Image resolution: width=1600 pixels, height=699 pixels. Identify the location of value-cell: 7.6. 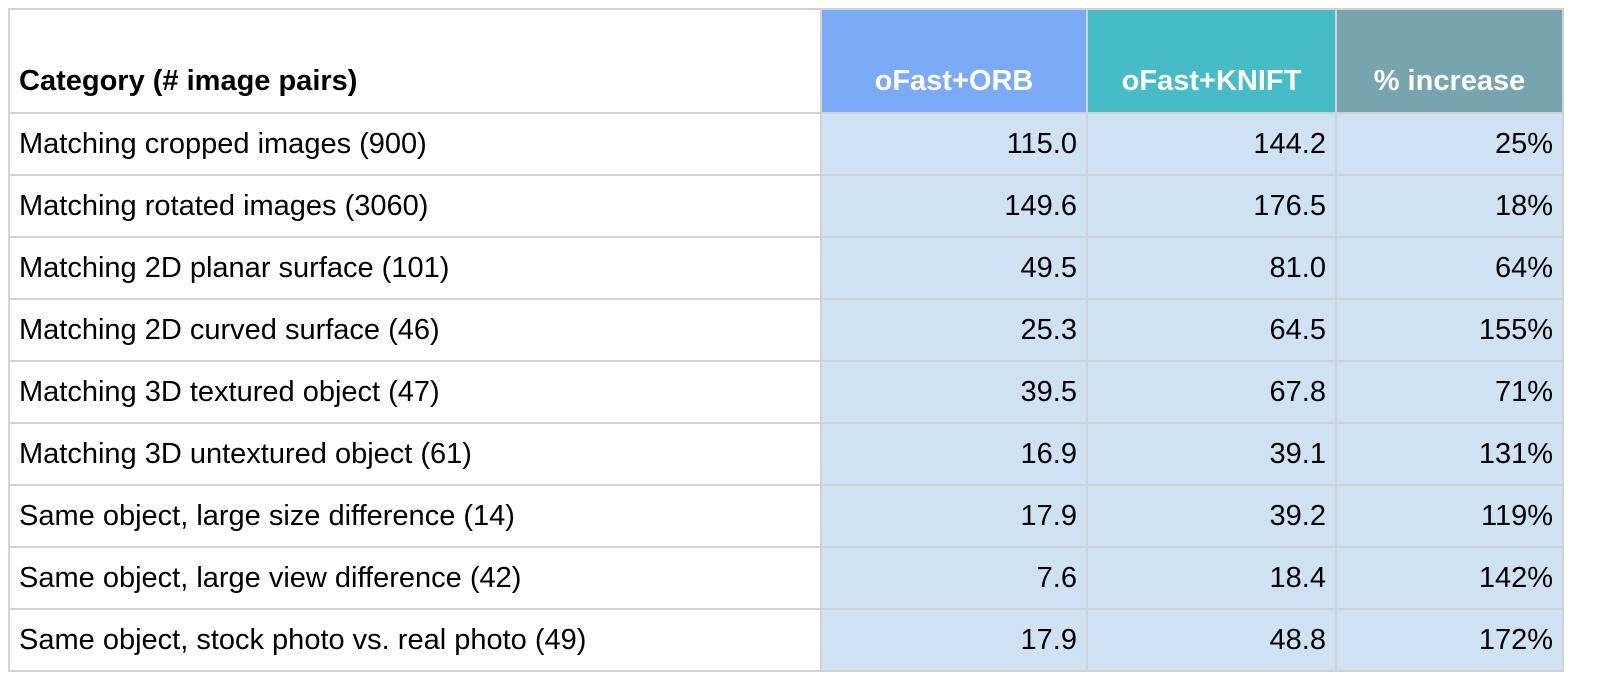
(954, 578).